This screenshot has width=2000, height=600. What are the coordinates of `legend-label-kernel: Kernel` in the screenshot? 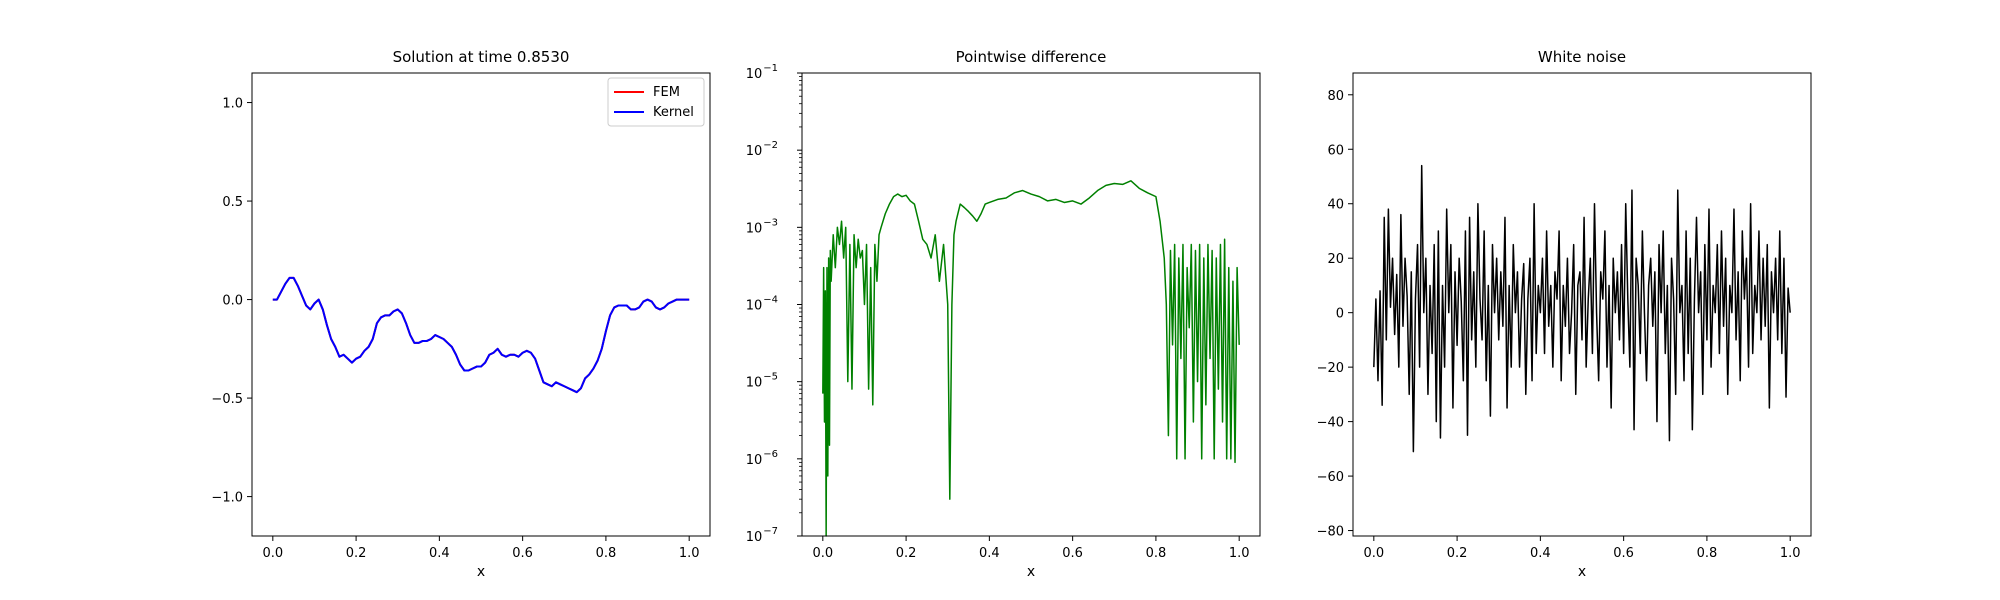 It's located at (673, 112).